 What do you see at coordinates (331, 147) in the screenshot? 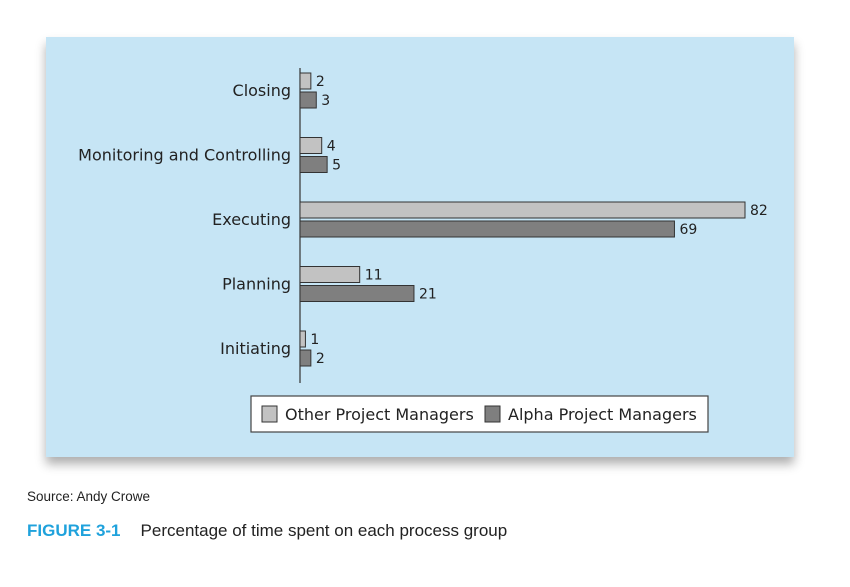
I see `value-label-other-project-managers-monitoring-and-controlling: 4` at bounding box center [331, 147].